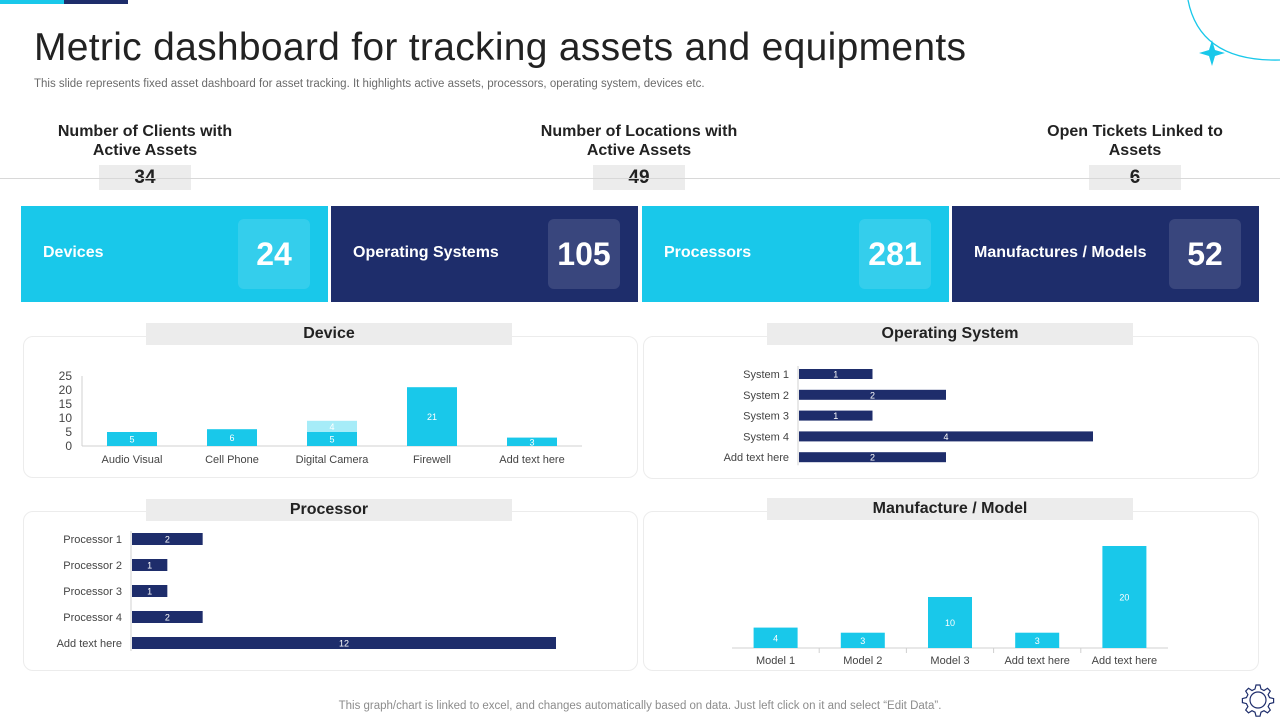 The height and width of the screenshot is (720, 1280). I want to click on data-label: 20, so click(1124, 598).